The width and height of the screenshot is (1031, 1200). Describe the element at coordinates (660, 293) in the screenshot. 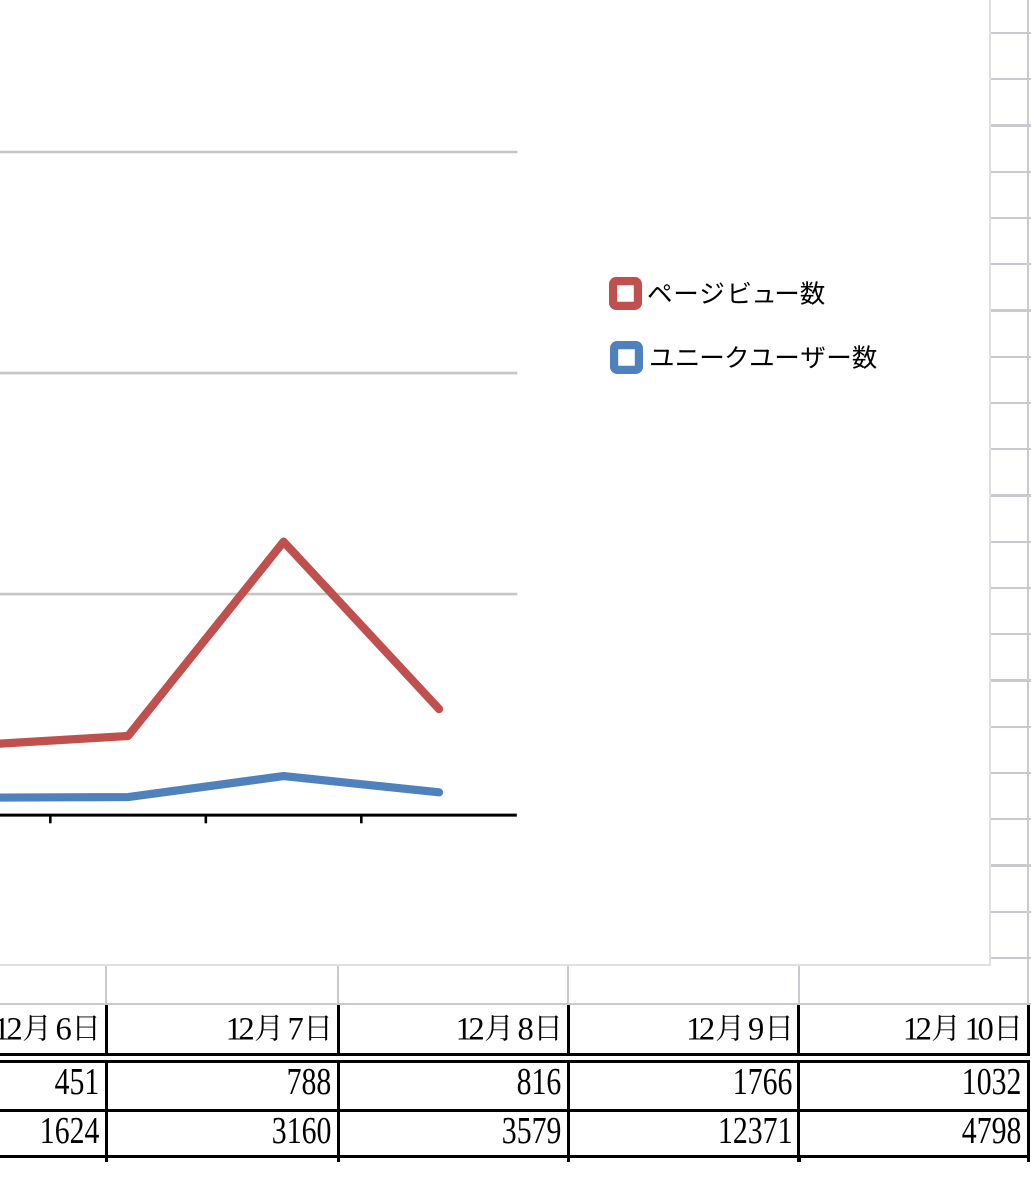

I see `cjk-glyph-ペ` at that location.